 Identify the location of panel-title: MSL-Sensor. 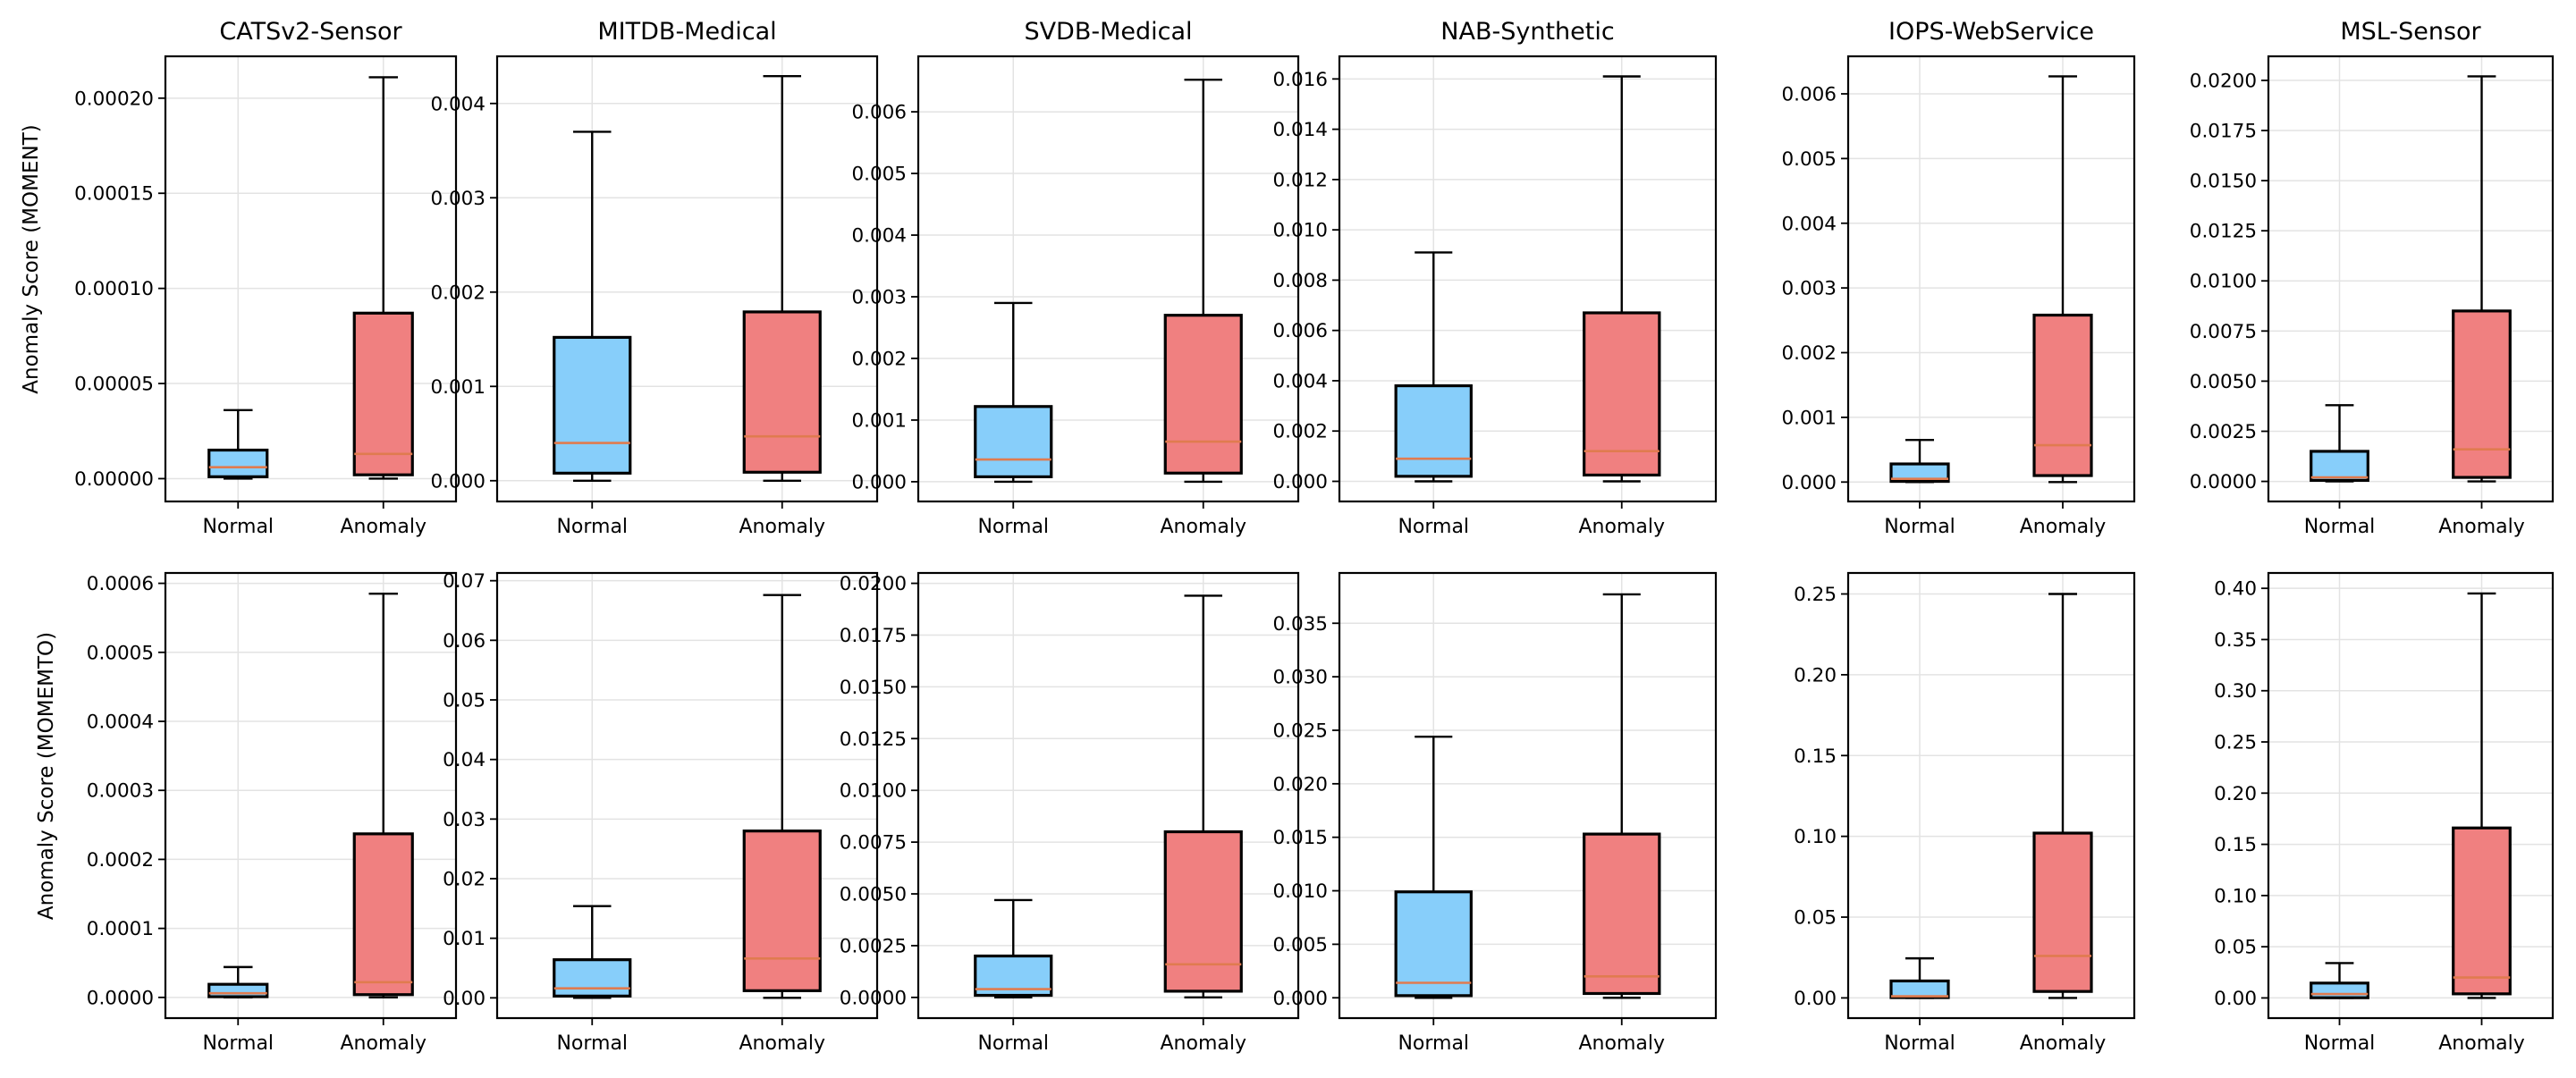
(2410, 32).